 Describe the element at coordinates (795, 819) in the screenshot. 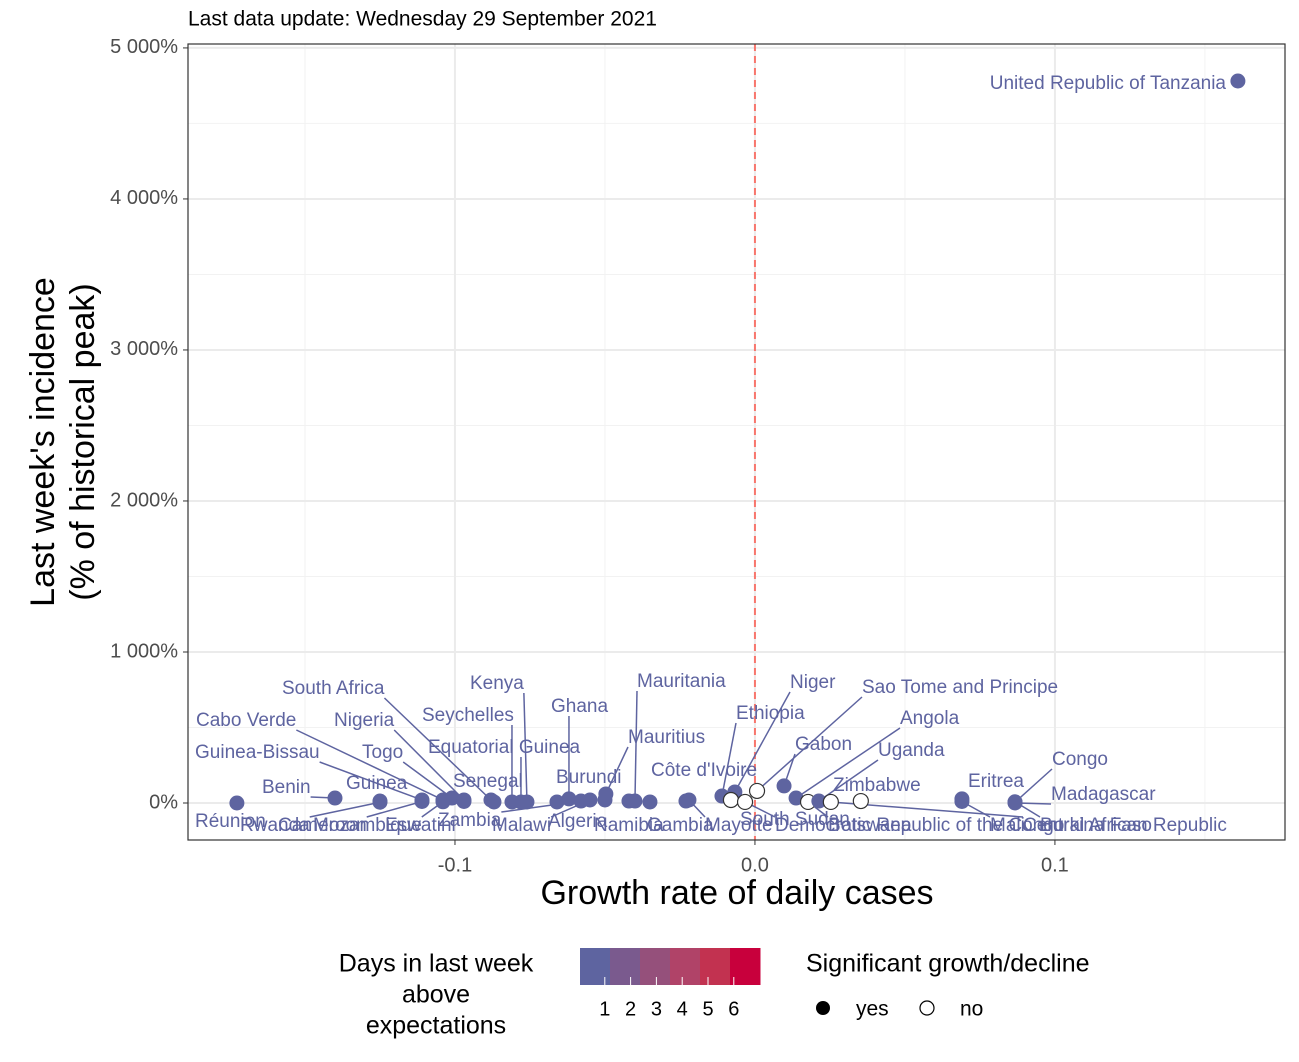

I see `point-label: South Sudan` at that location.